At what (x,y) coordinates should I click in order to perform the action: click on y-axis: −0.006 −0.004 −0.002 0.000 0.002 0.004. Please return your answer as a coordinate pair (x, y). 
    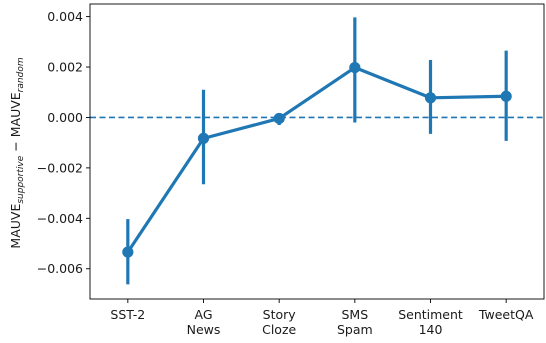
    Looking at the image, I should click on (63, 142).